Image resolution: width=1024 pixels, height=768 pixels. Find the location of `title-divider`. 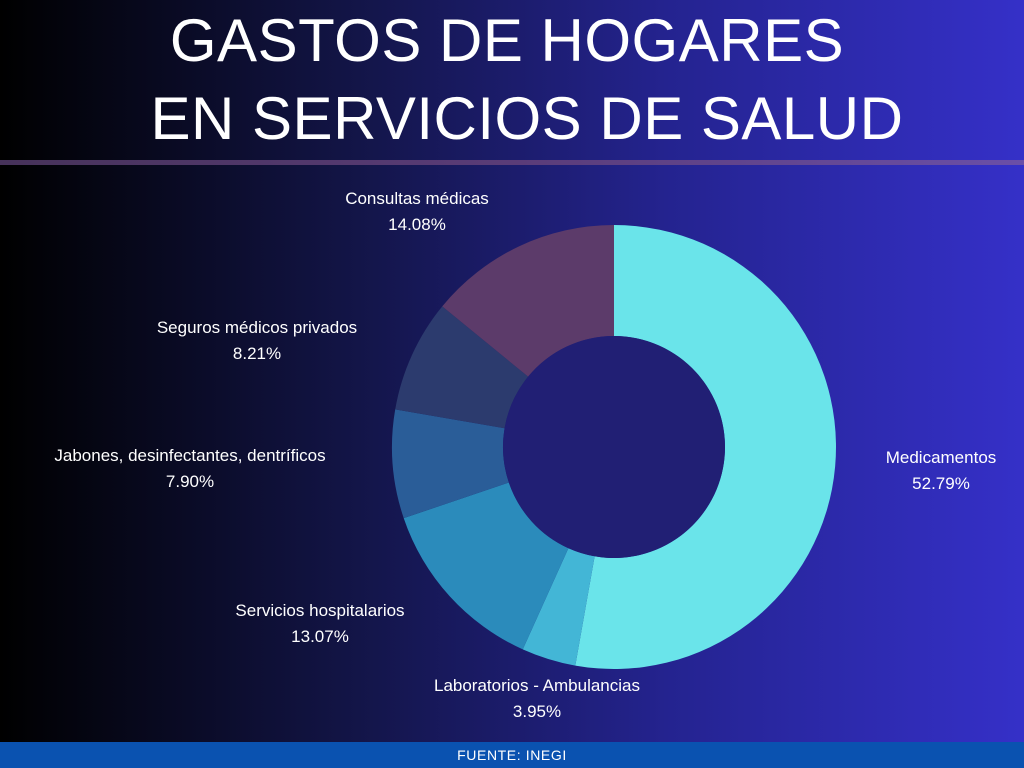

title-divider is located at coordinates (512, 162).